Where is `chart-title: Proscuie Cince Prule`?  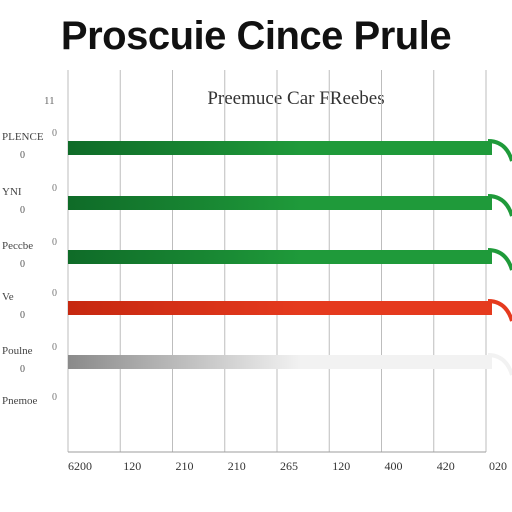
chart-title: Proscuie Cince Prule is located at coordinates (256, 36).